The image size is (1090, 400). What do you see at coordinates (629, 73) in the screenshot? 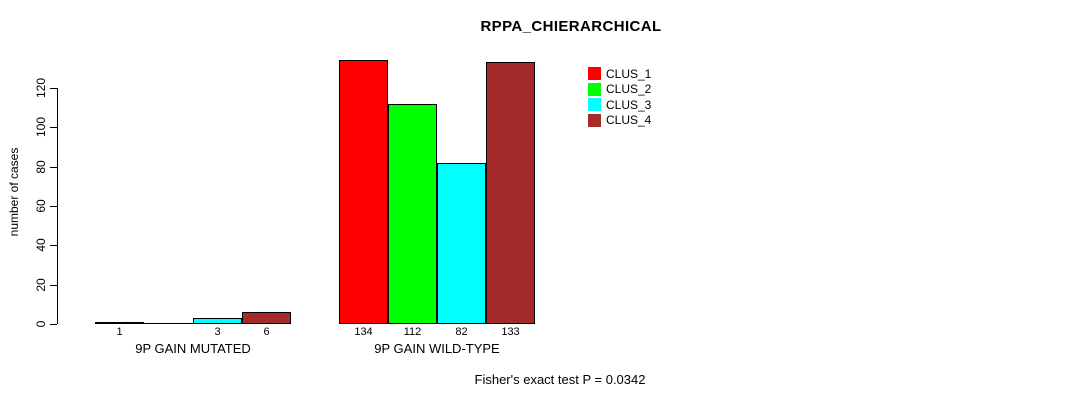
I see `legend-label: CLUS_1` at bounding box center [629, 73].